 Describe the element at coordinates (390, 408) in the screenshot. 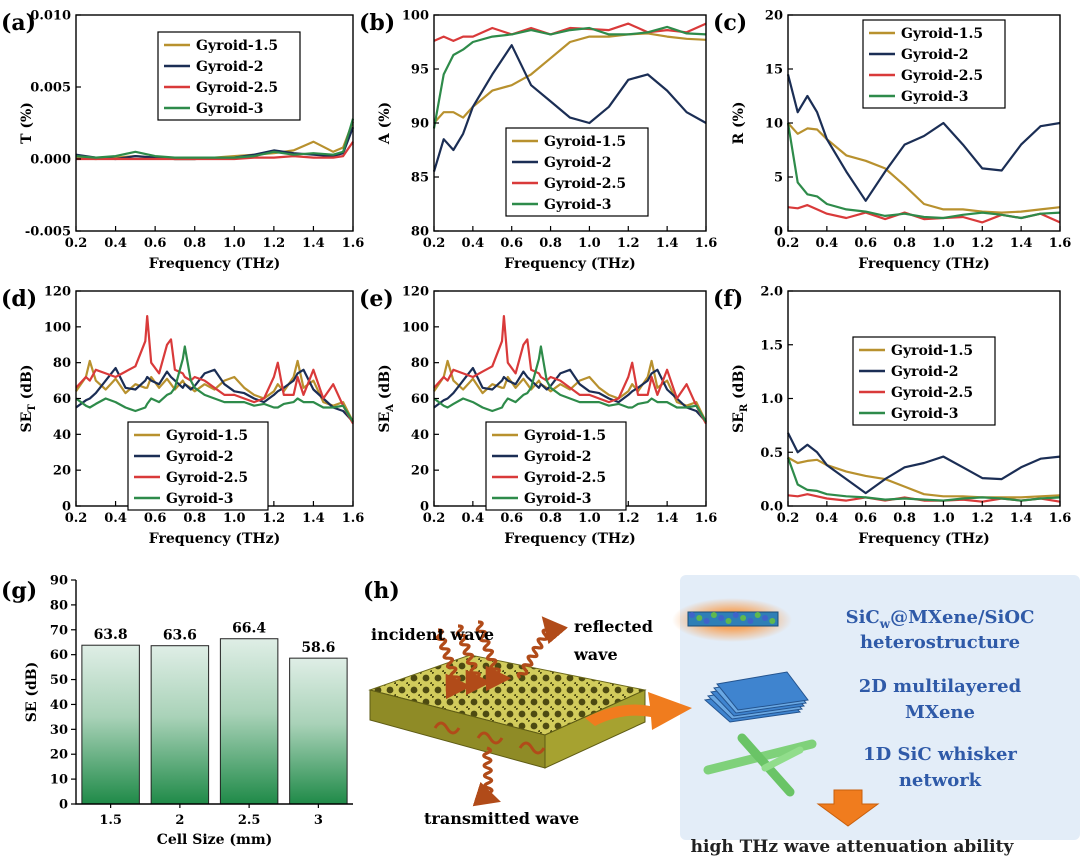

I see `y-axis-label-sub: A` at that location.